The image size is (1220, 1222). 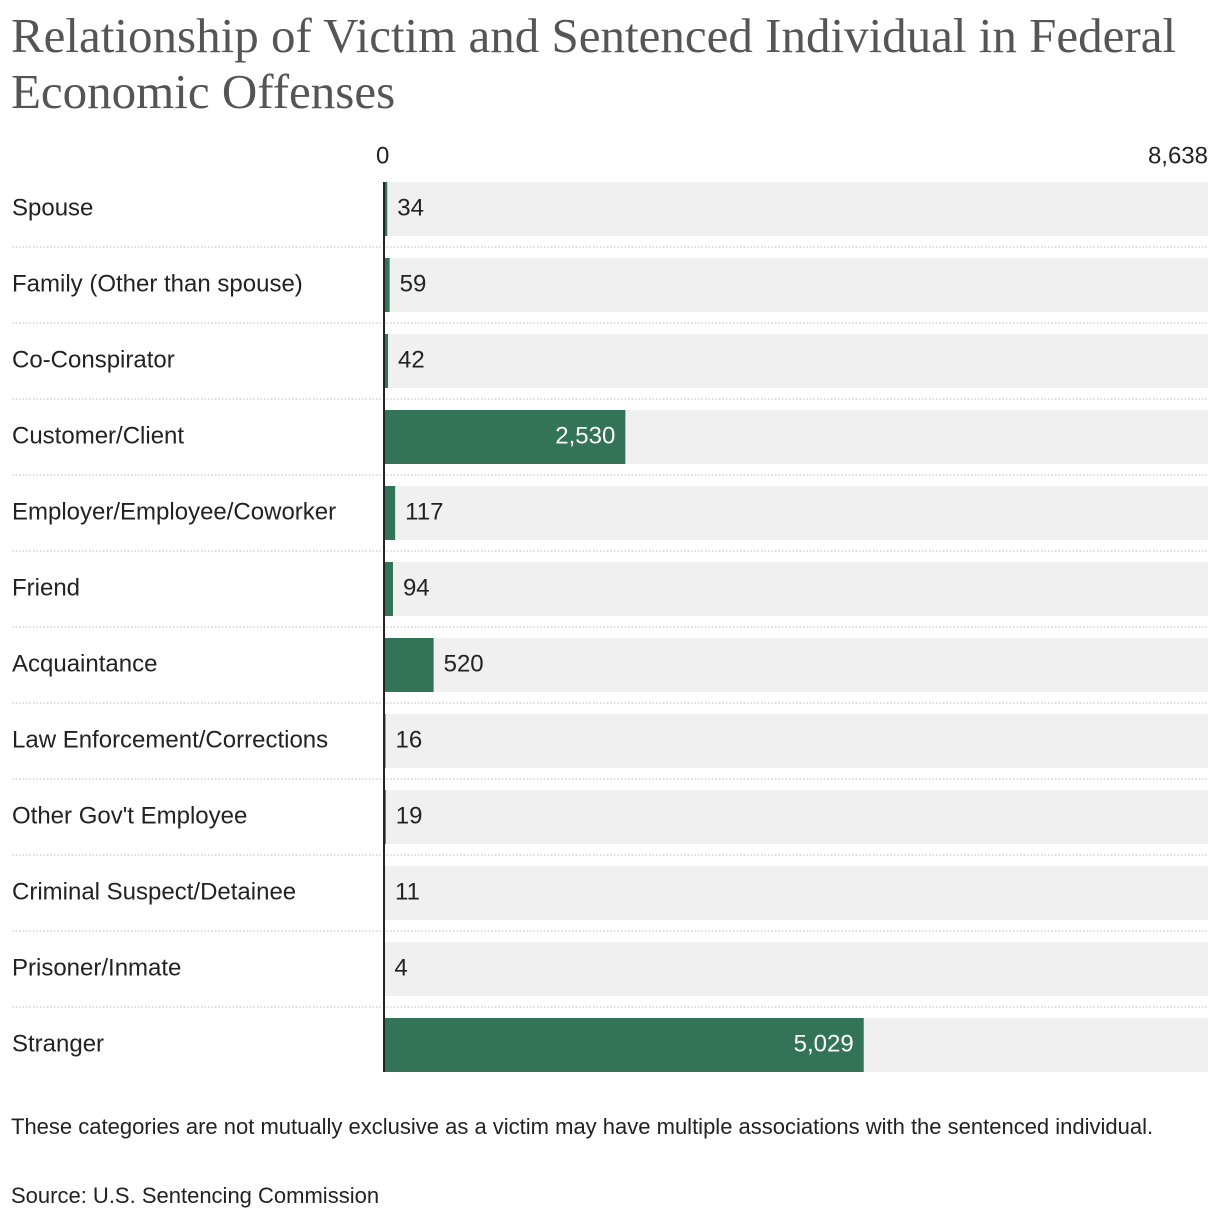 I want to click on category-label: Spouse, so click(x=52, y=207).